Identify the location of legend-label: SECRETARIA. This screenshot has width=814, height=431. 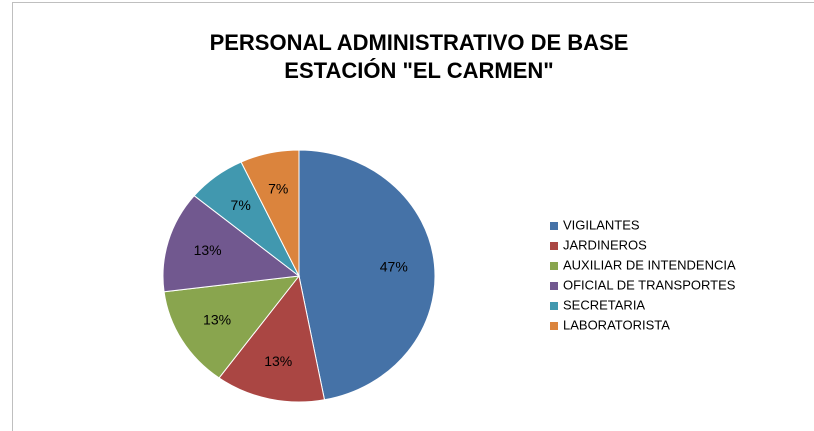
(604, 304).